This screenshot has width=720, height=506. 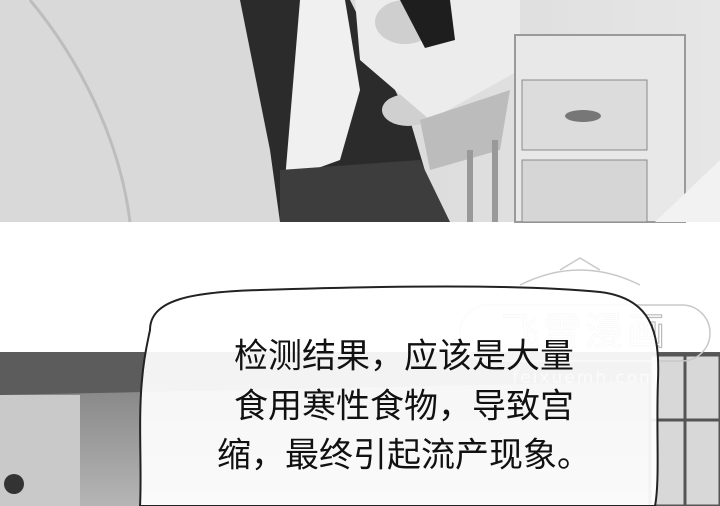 What do you see at coordinates (365, 191) in the screenshot?
I see `seated-person-jeans` at bounding box center [365, 191].